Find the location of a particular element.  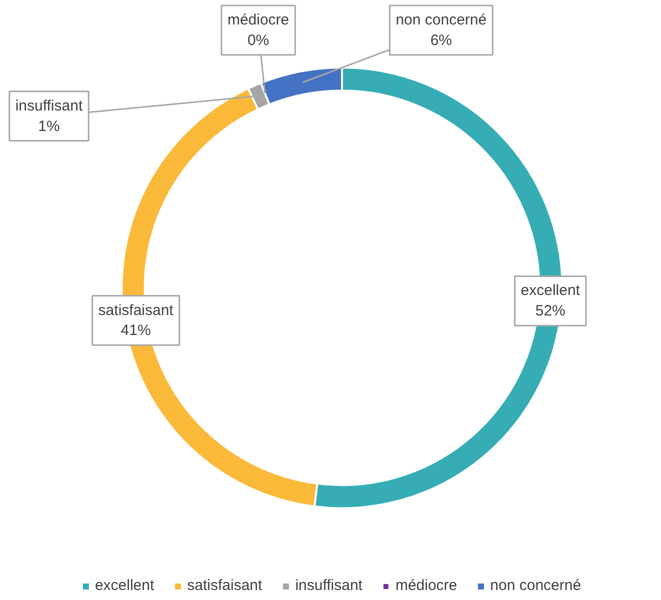

legend-label: satisfaisant is located at coordinates (224, 585).